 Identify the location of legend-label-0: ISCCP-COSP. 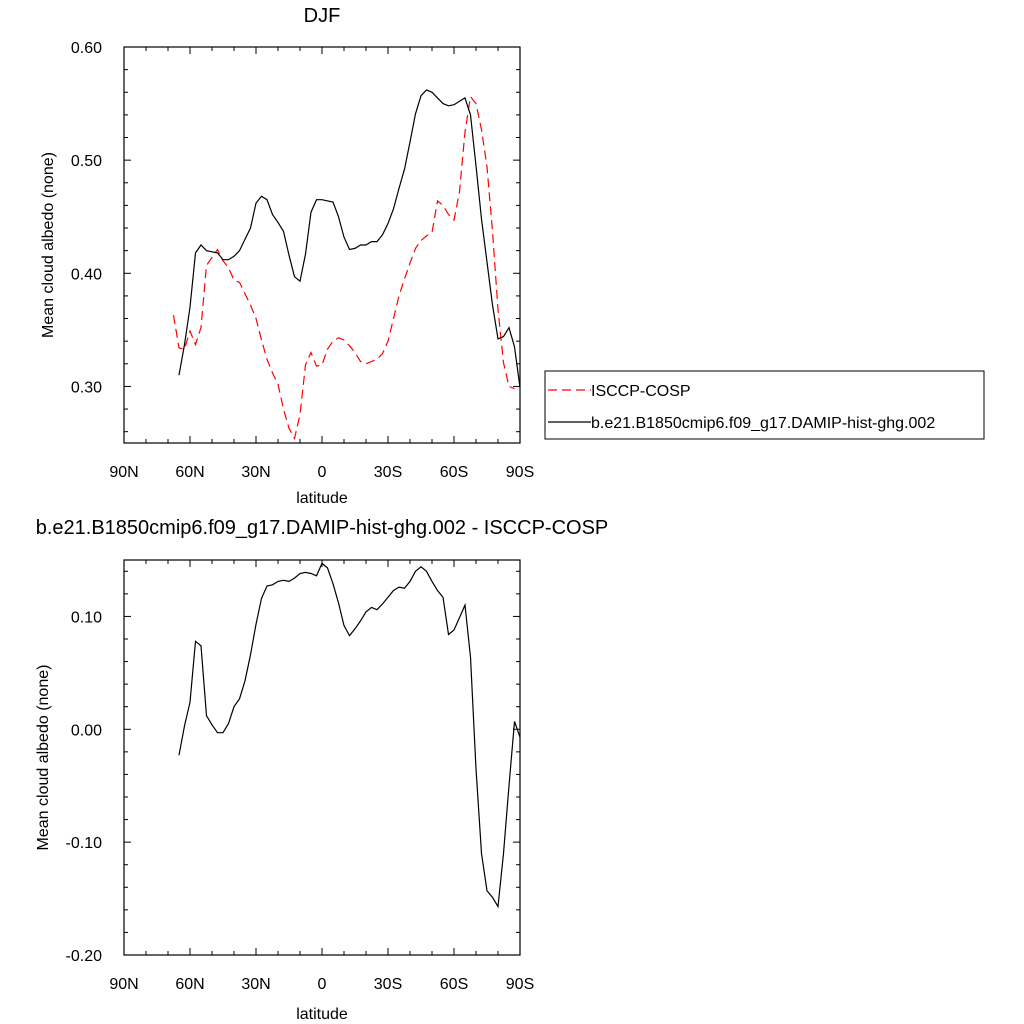
(641, 391).